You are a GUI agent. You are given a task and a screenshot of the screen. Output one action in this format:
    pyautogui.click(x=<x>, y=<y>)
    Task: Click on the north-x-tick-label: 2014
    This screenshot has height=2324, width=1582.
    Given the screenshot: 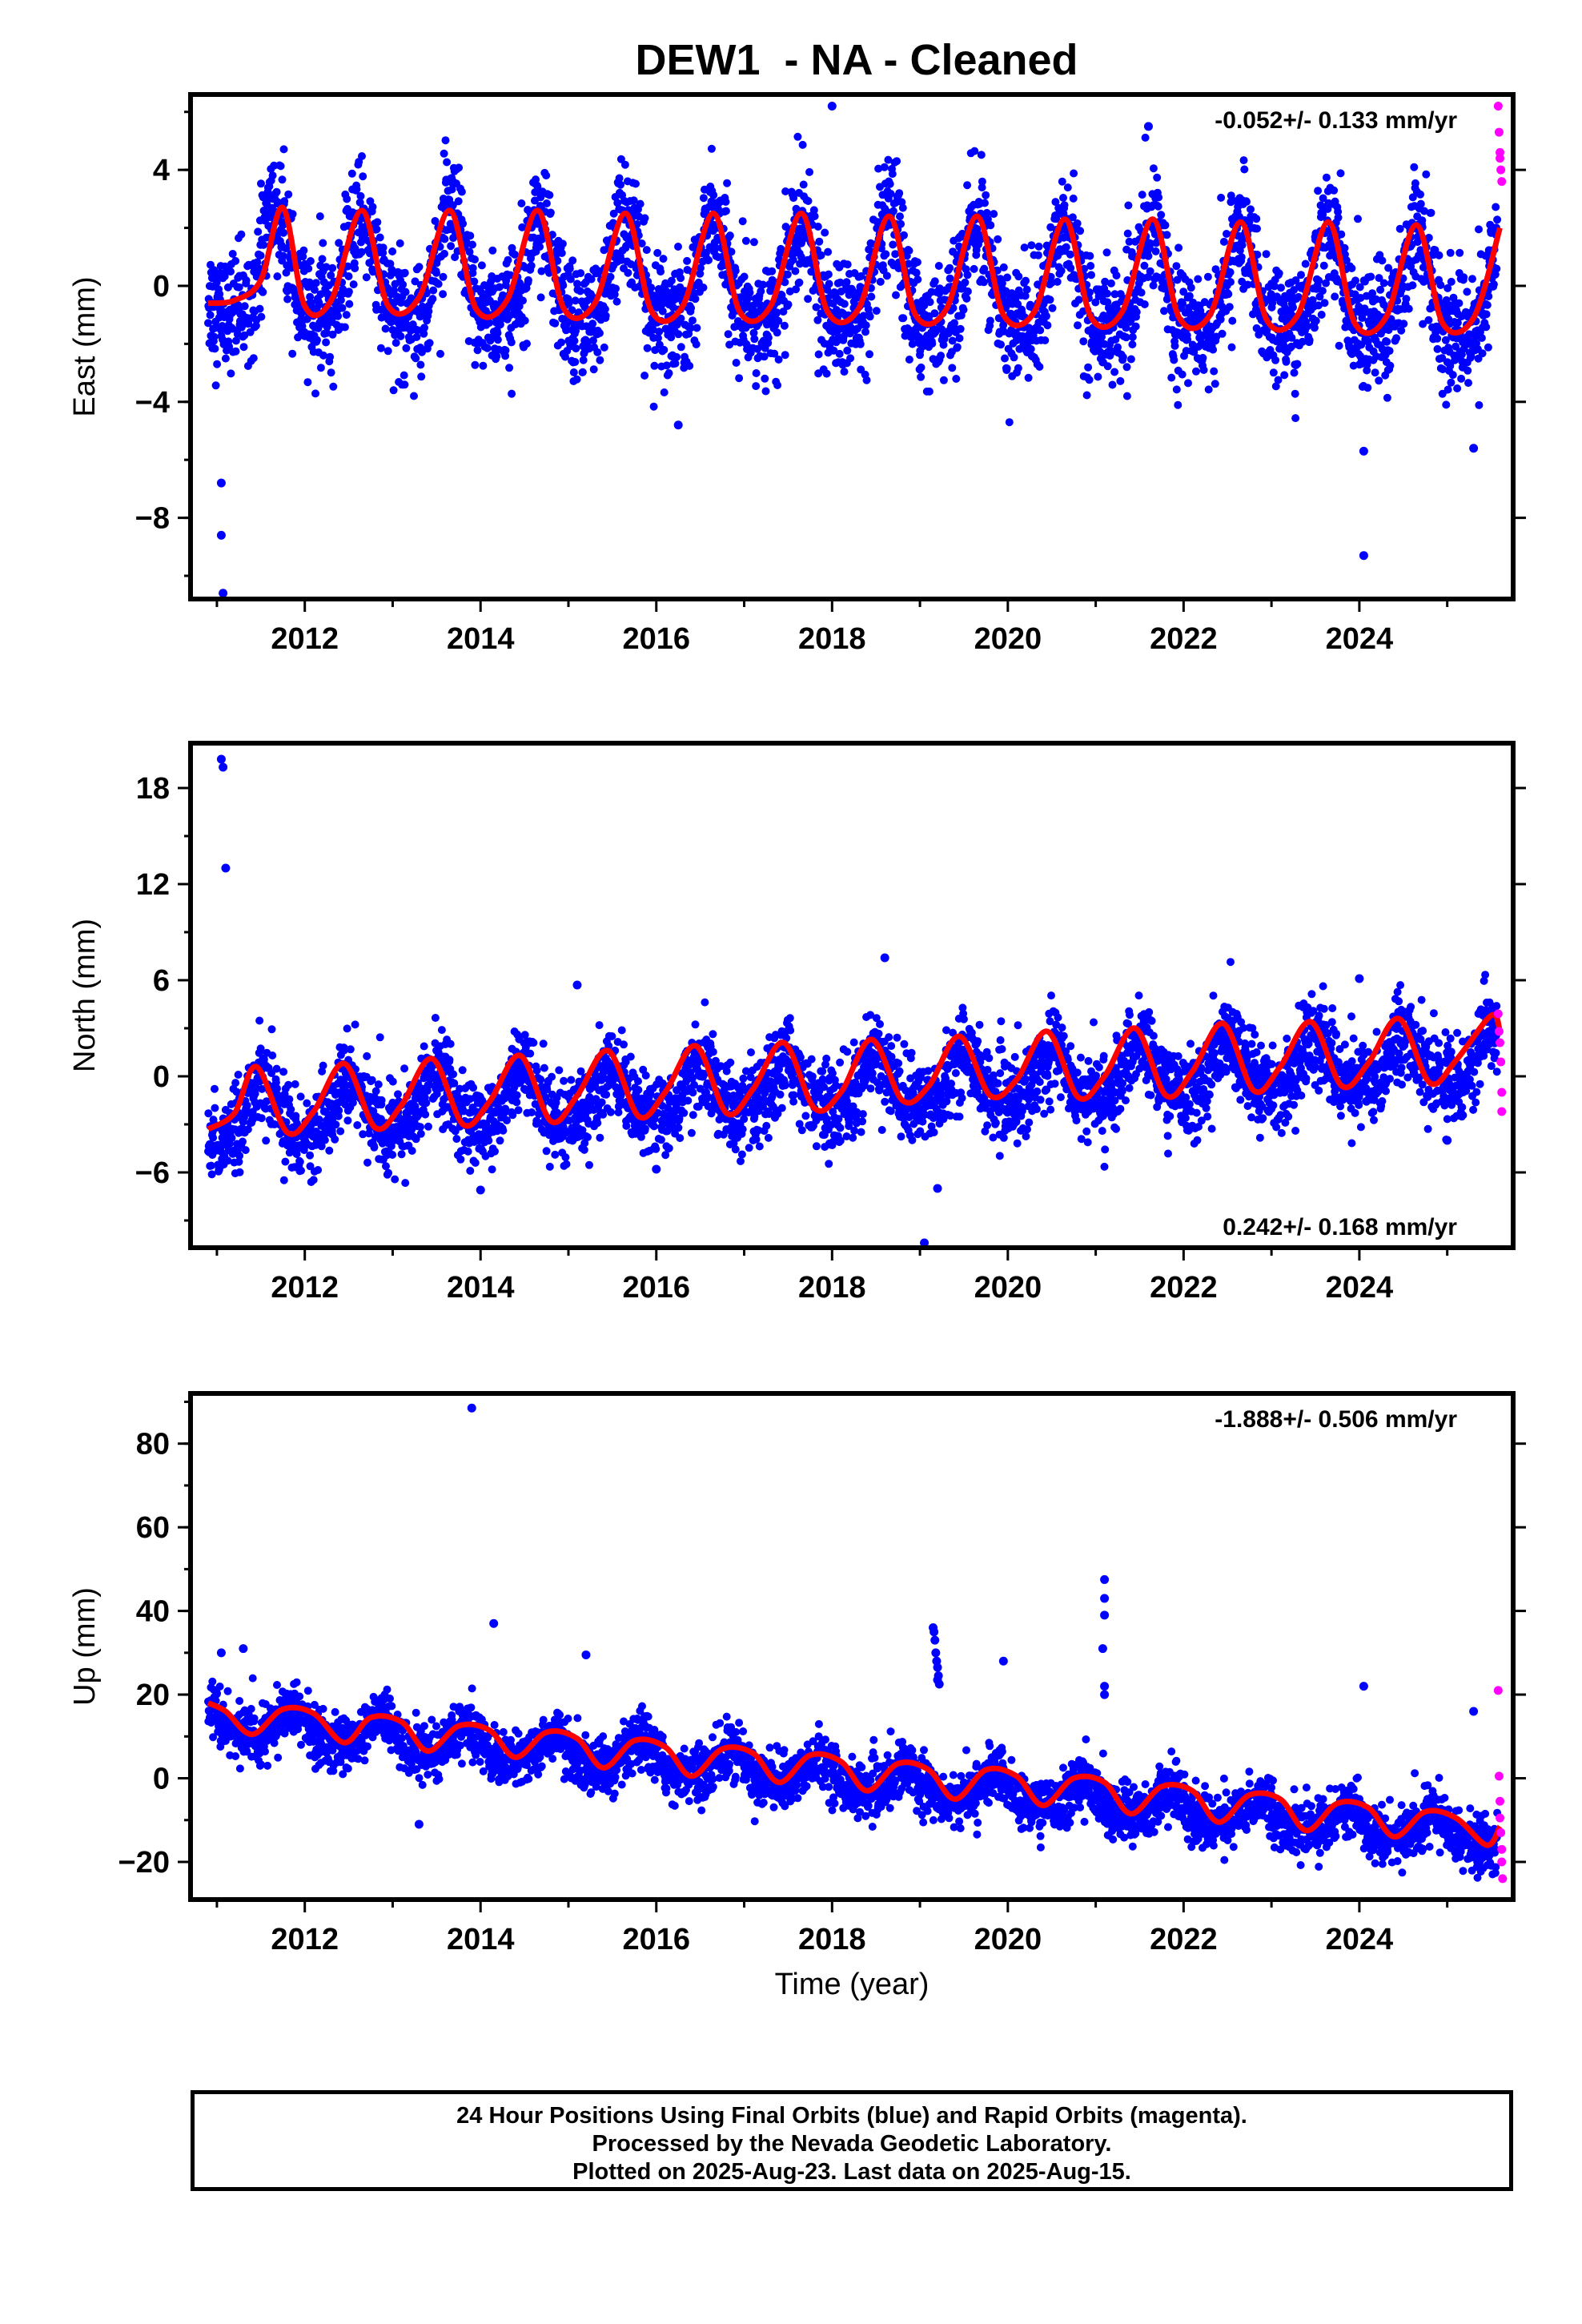 What is the action you would take?
    pyautogui.click(x=481, y=1288)
    